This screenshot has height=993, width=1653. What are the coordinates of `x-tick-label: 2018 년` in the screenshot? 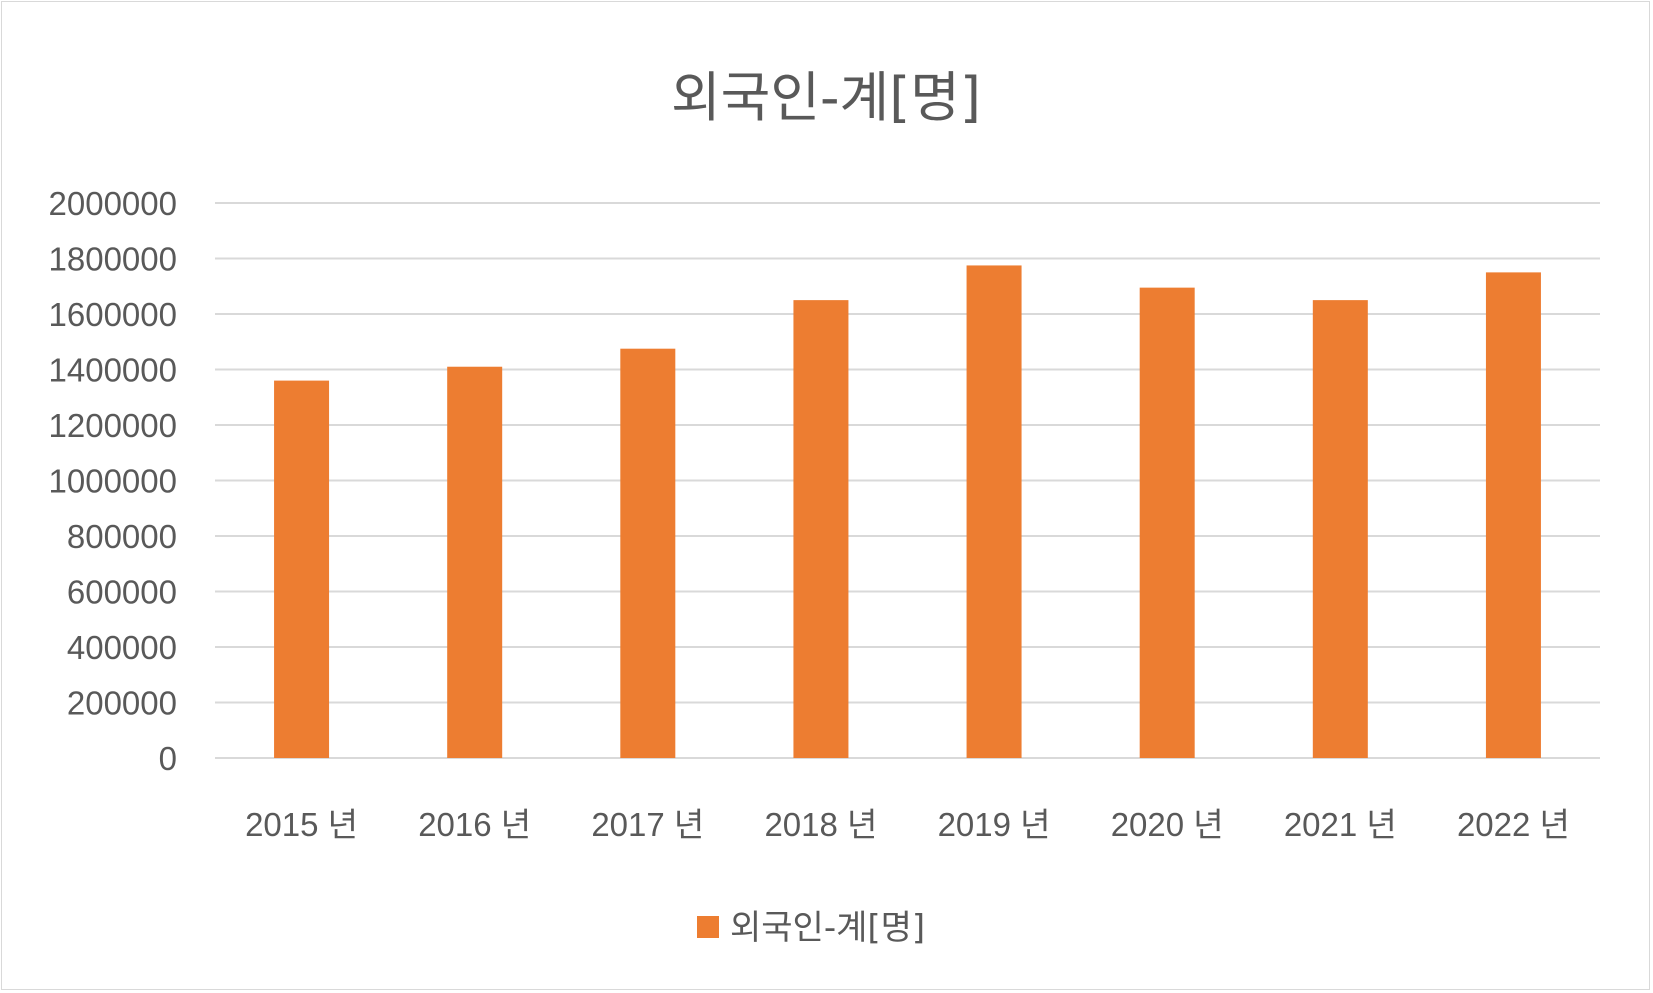 It's located at (820, 824).